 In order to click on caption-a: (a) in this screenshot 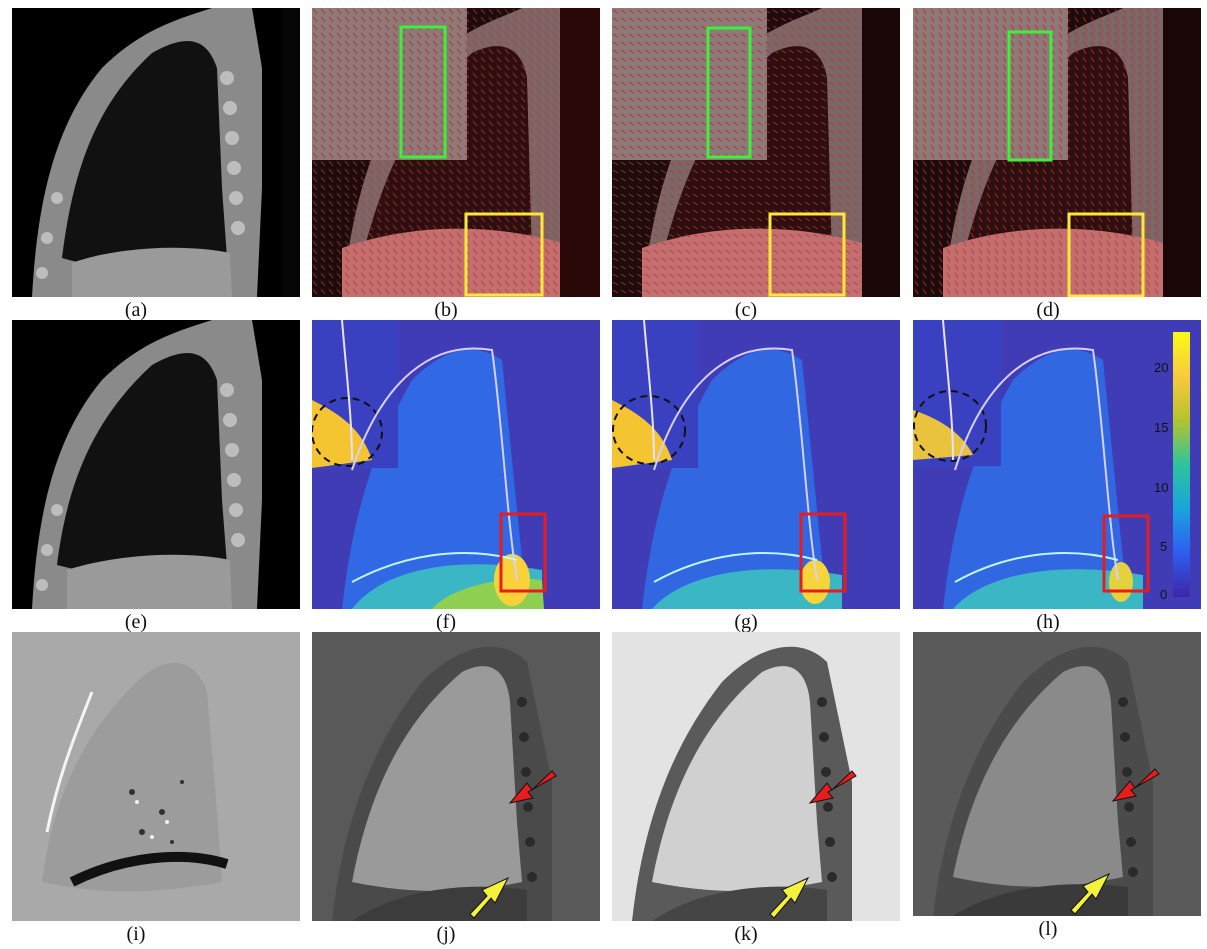, I will do `click(136, 310)`.